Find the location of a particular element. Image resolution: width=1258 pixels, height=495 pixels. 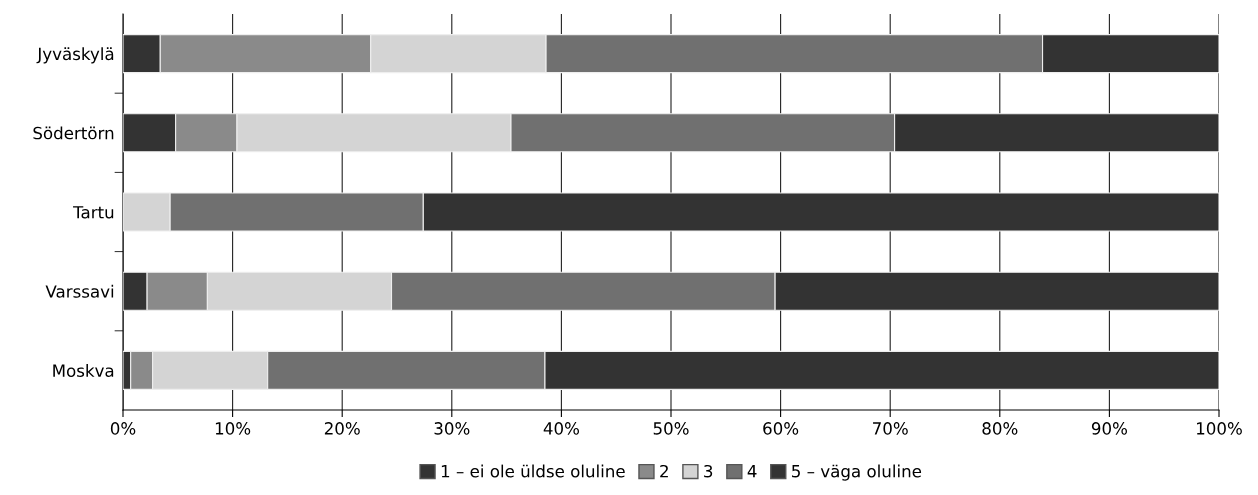

y-tick-label: Södertörn is located at coordinates (73, 133).